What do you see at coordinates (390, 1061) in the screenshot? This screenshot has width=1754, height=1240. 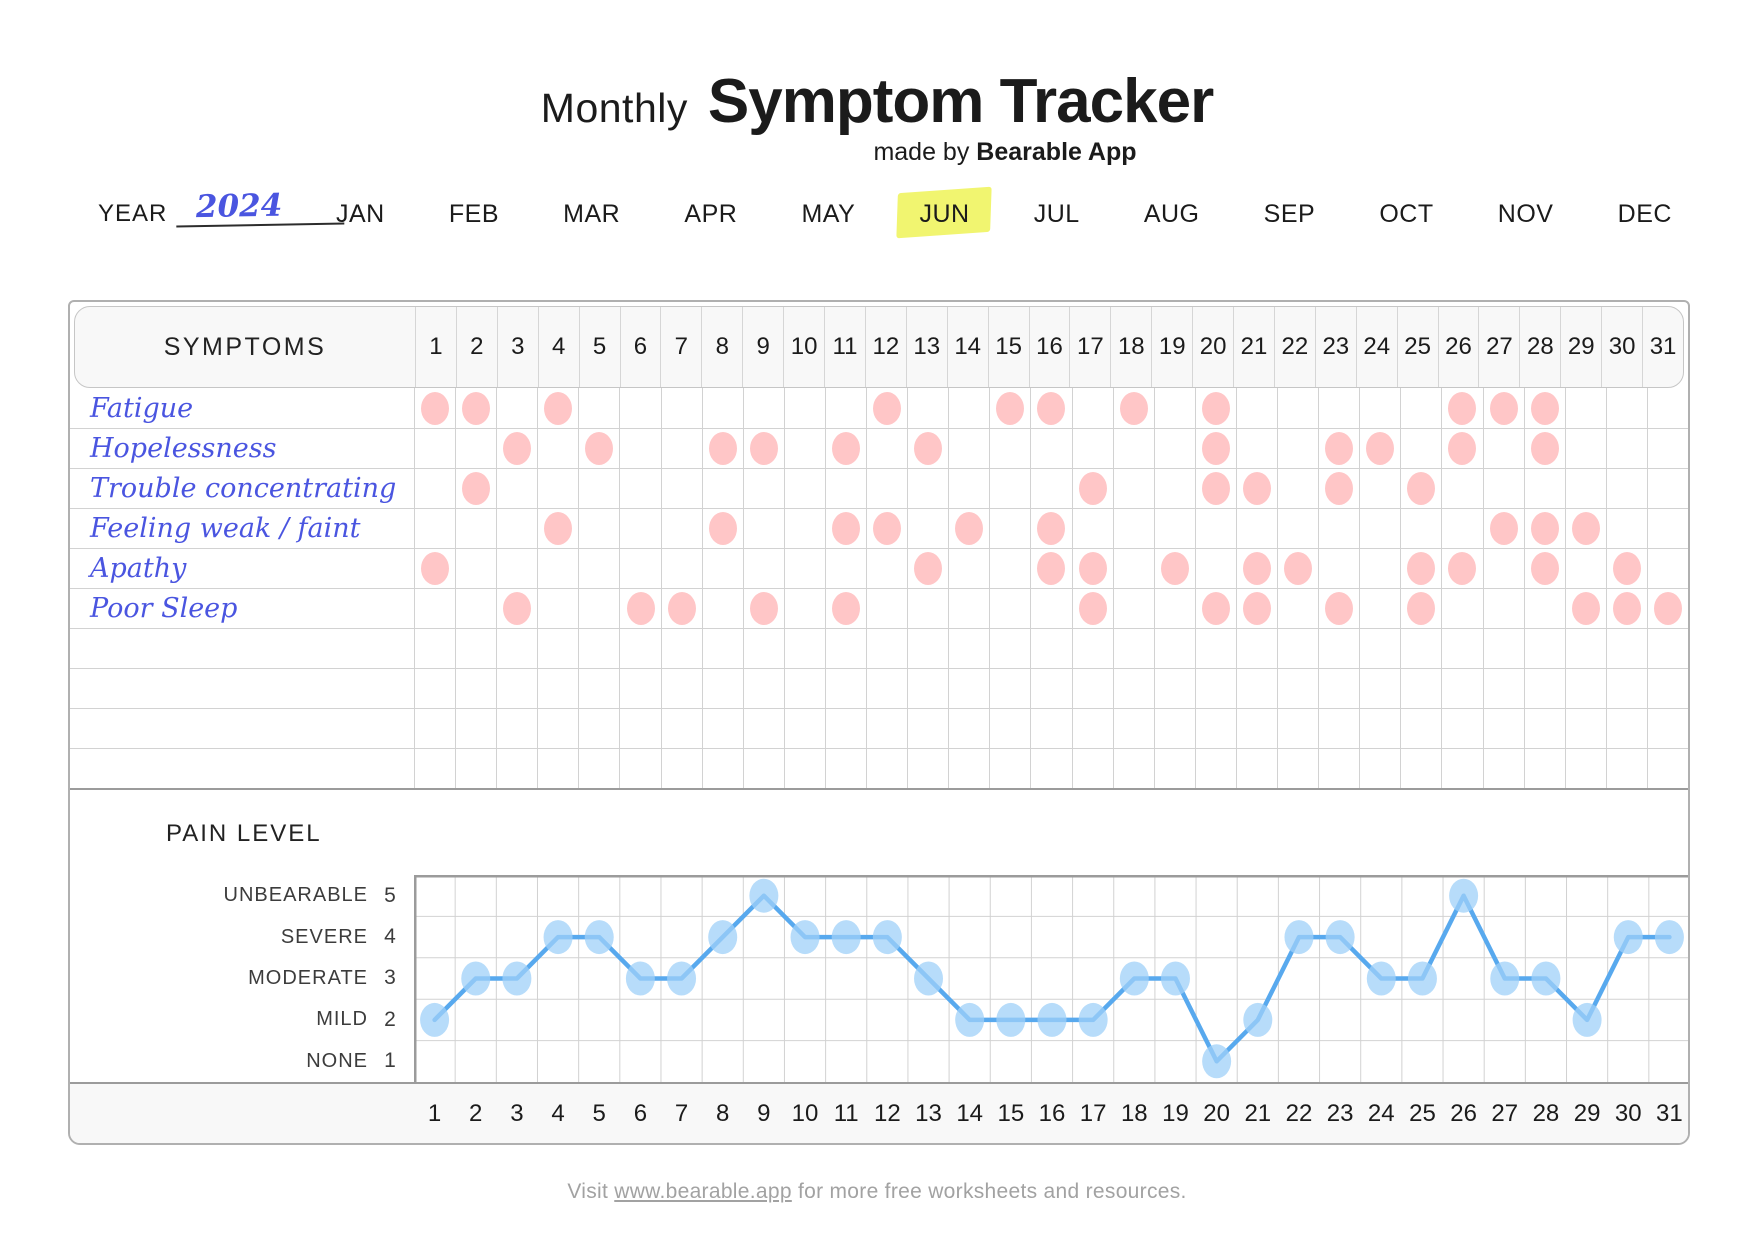 I see `axis-number: 1` at bounding box center [390, 1061].